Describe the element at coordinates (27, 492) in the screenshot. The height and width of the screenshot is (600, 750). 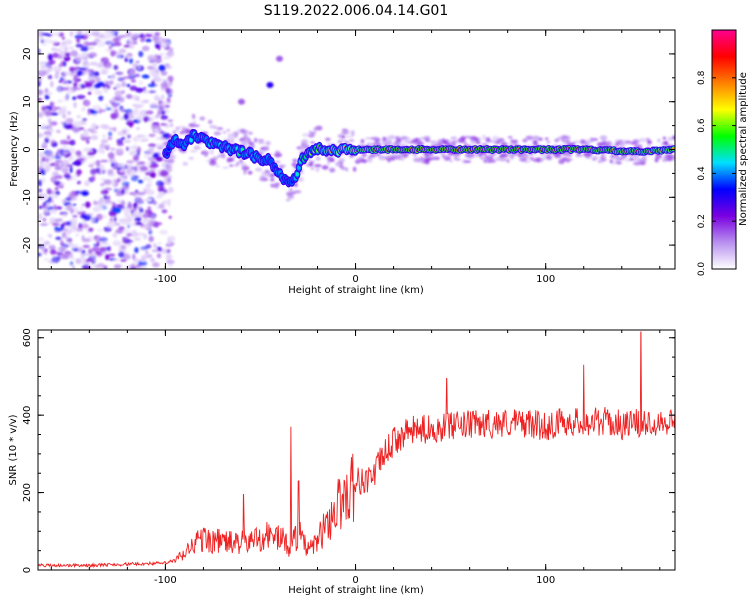
I see `y-tick-label: 200` at that location.